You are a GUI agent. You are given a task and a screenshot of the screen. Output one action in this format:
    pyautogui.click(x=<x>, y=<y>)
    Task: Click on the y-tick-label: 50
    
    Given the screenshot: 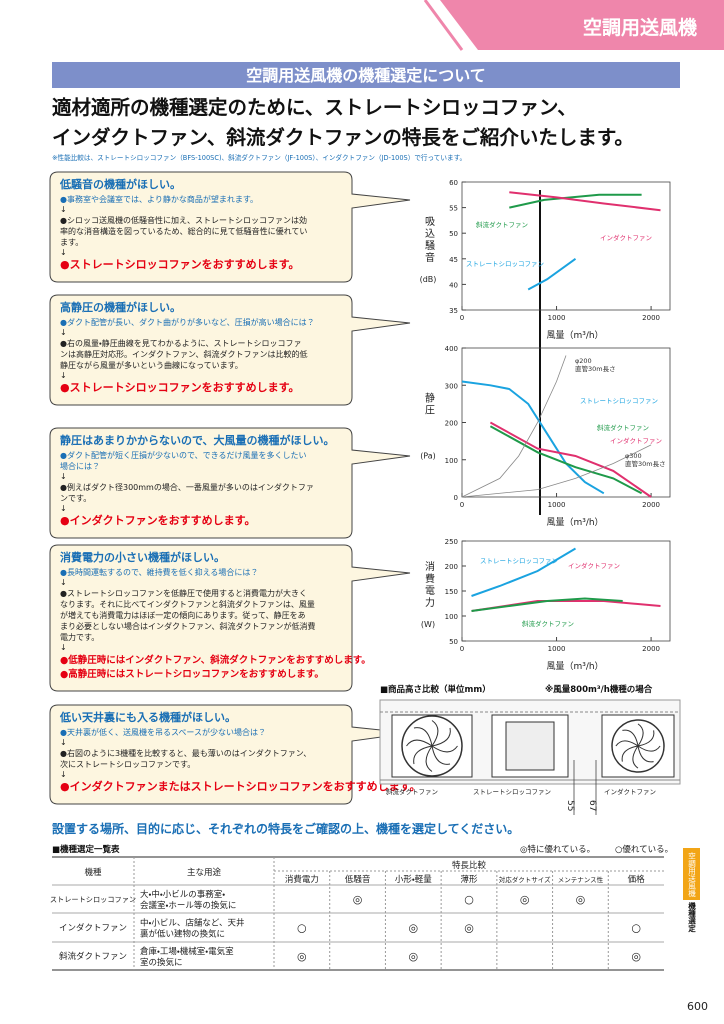 What is the action you would take?
    pyautogui.click(x=453, y=234)
    